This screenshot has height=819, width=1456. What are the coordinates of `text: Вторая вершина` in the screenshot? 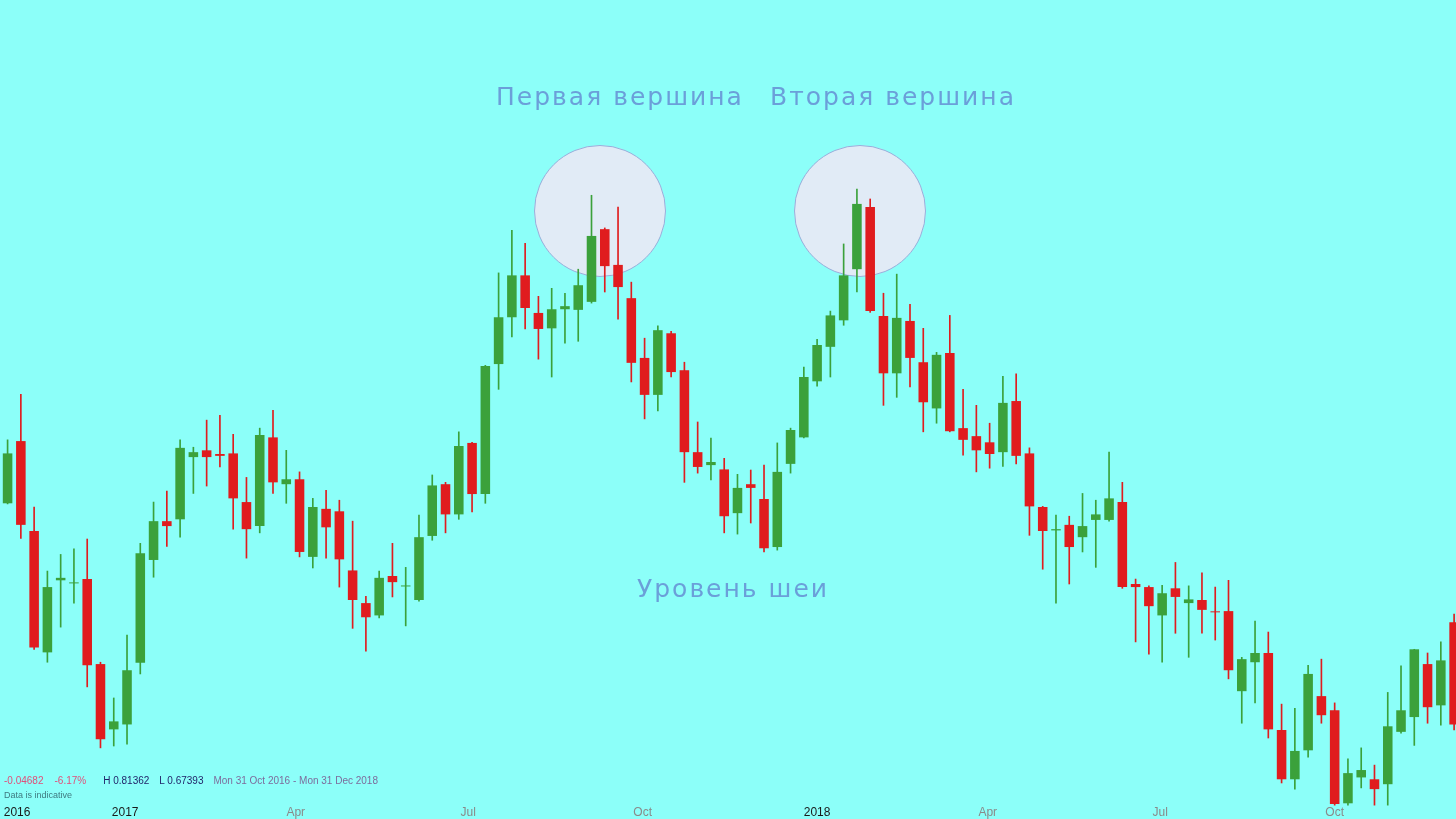 It's located at (893, 96).